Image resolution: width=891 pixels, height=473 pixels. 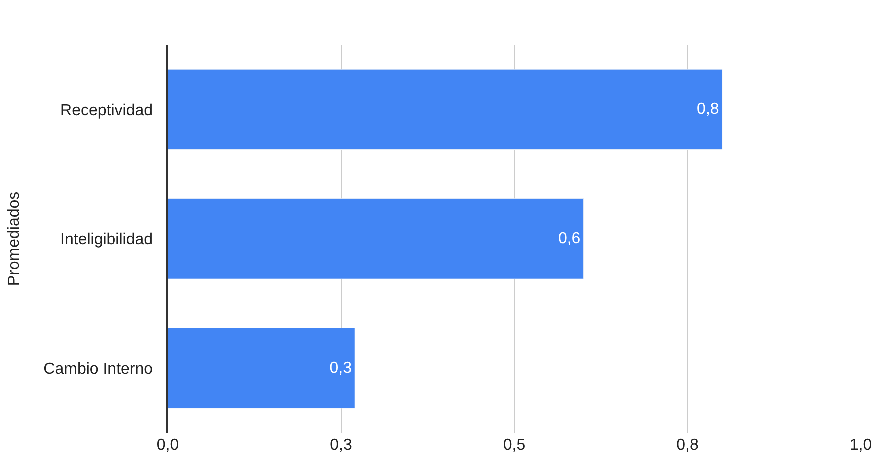 What do you see at coordinates (107, 240) in the screenshot?
I see `y-tick-label: Inteligibilidad` at bounding box center [107, 240].